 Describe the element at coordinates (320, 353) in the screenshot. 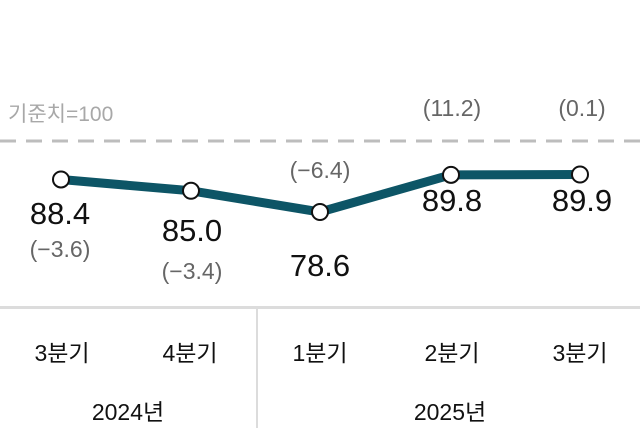

I see `x-tick-label: 1분기` at that location.